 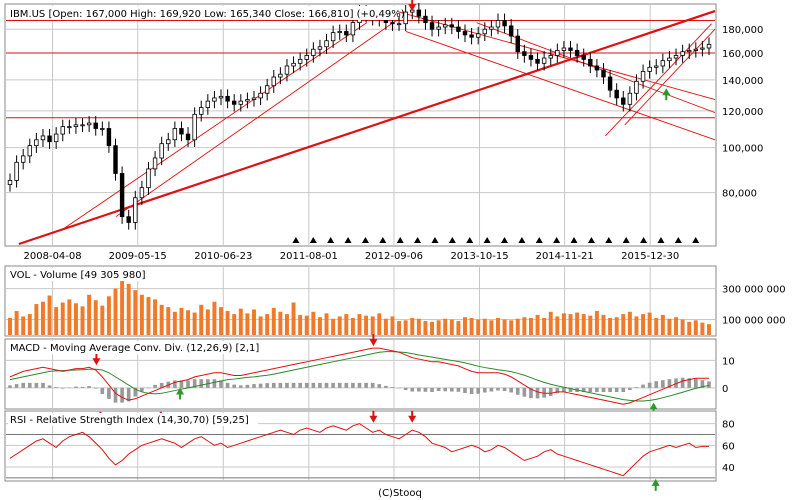 I want to click on price-x-tick-label: 2014-11-21, so click(x=565, y=256).